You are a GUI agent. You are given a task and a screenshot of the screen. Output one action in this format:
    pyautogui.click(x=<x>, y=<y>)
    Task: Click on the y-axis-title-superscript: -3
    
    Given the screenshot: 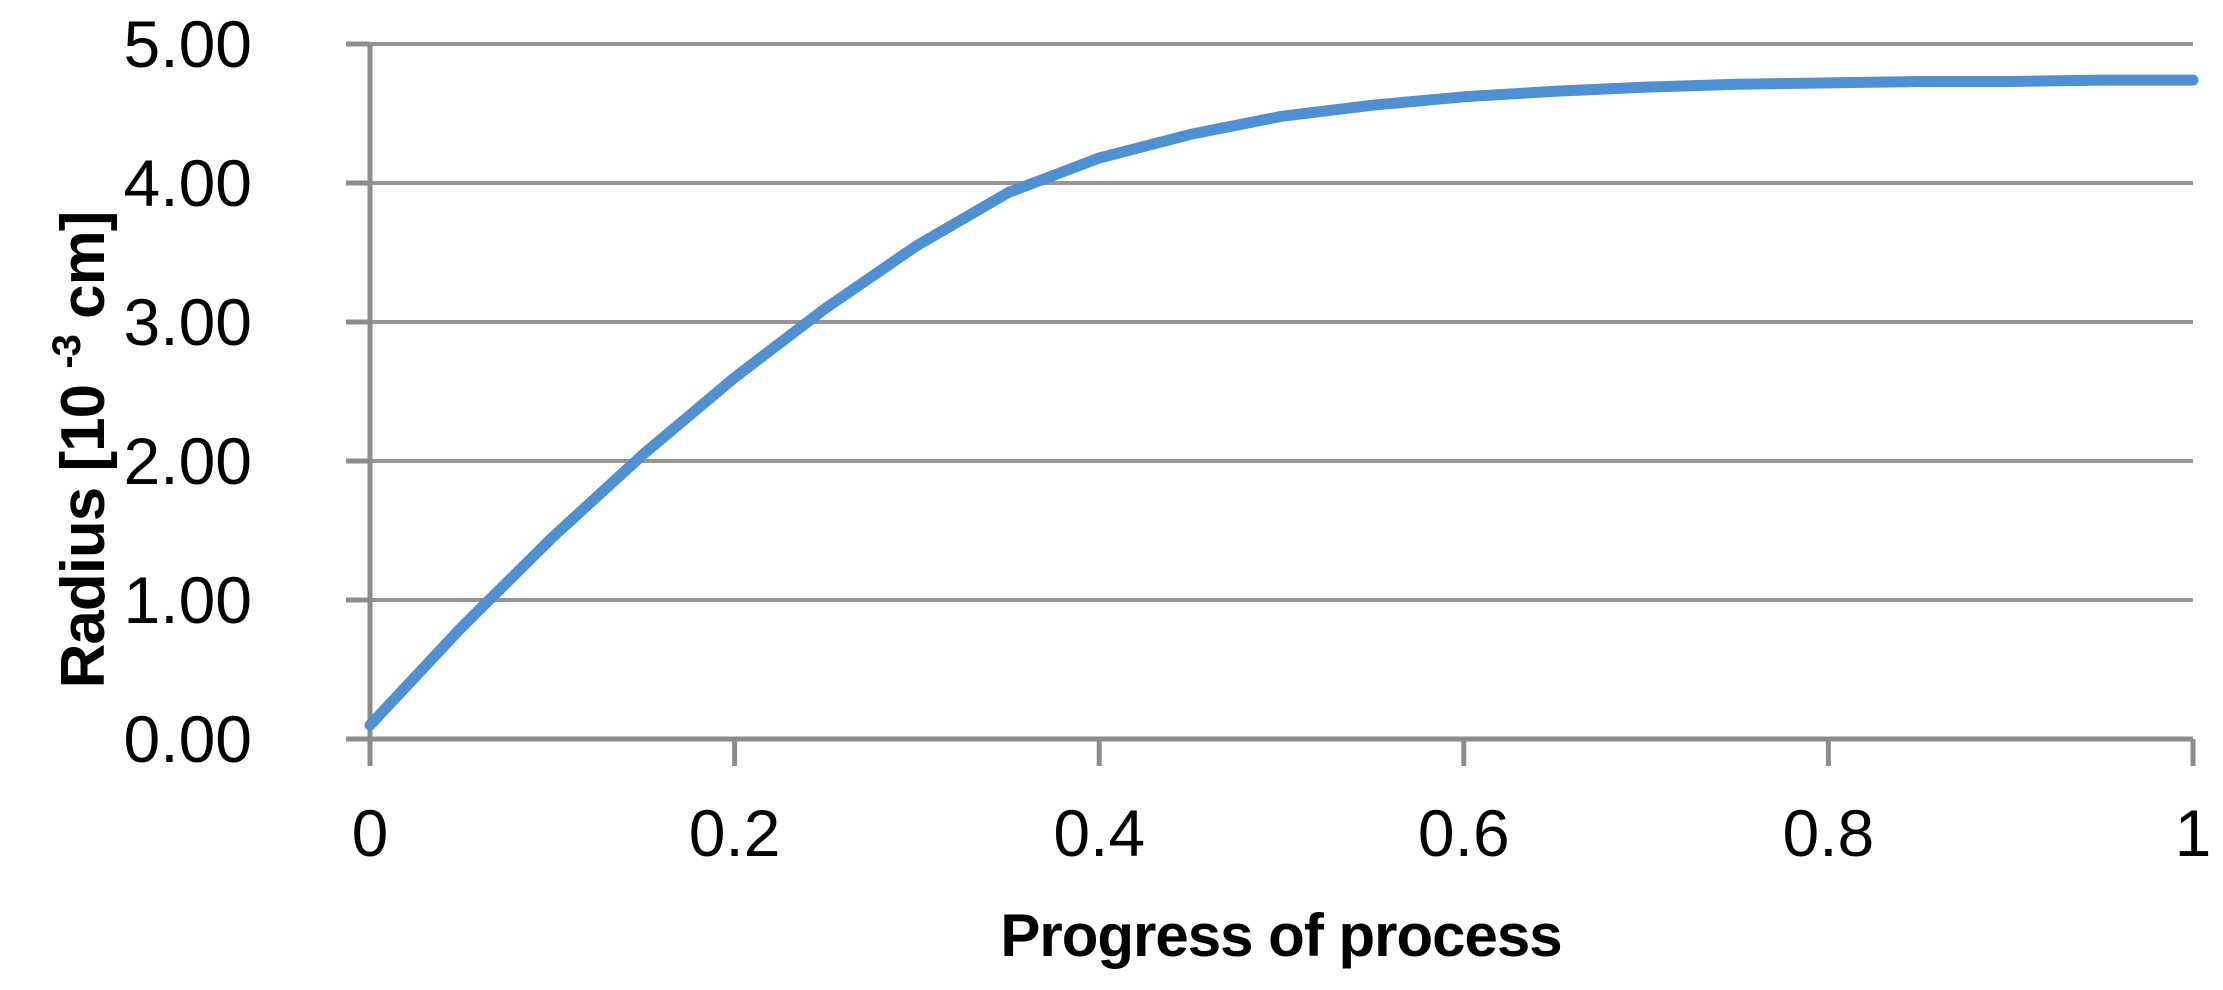 What is the action you would take?
    pyautogui.click(x=67, y=352)
    